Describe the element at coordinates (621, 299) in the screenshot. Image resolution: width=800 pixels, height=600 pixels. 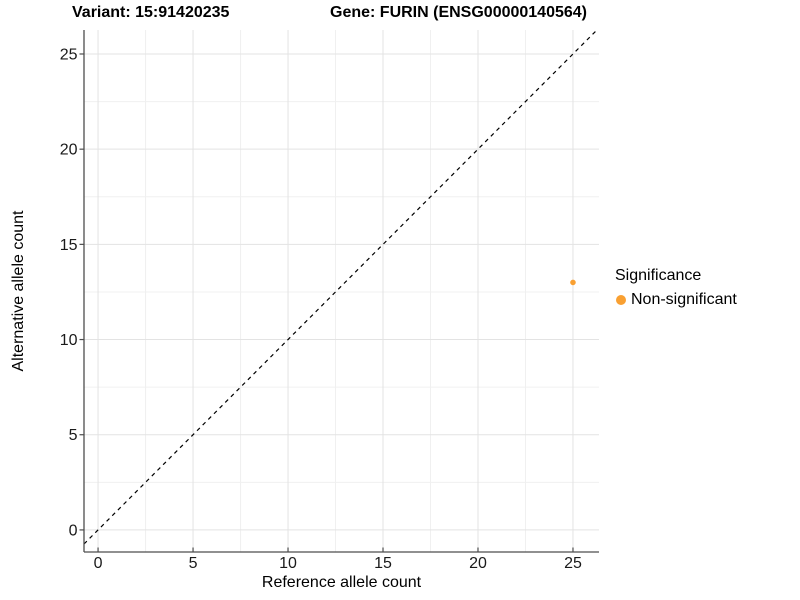
I see `legend-point-icon` at that location.